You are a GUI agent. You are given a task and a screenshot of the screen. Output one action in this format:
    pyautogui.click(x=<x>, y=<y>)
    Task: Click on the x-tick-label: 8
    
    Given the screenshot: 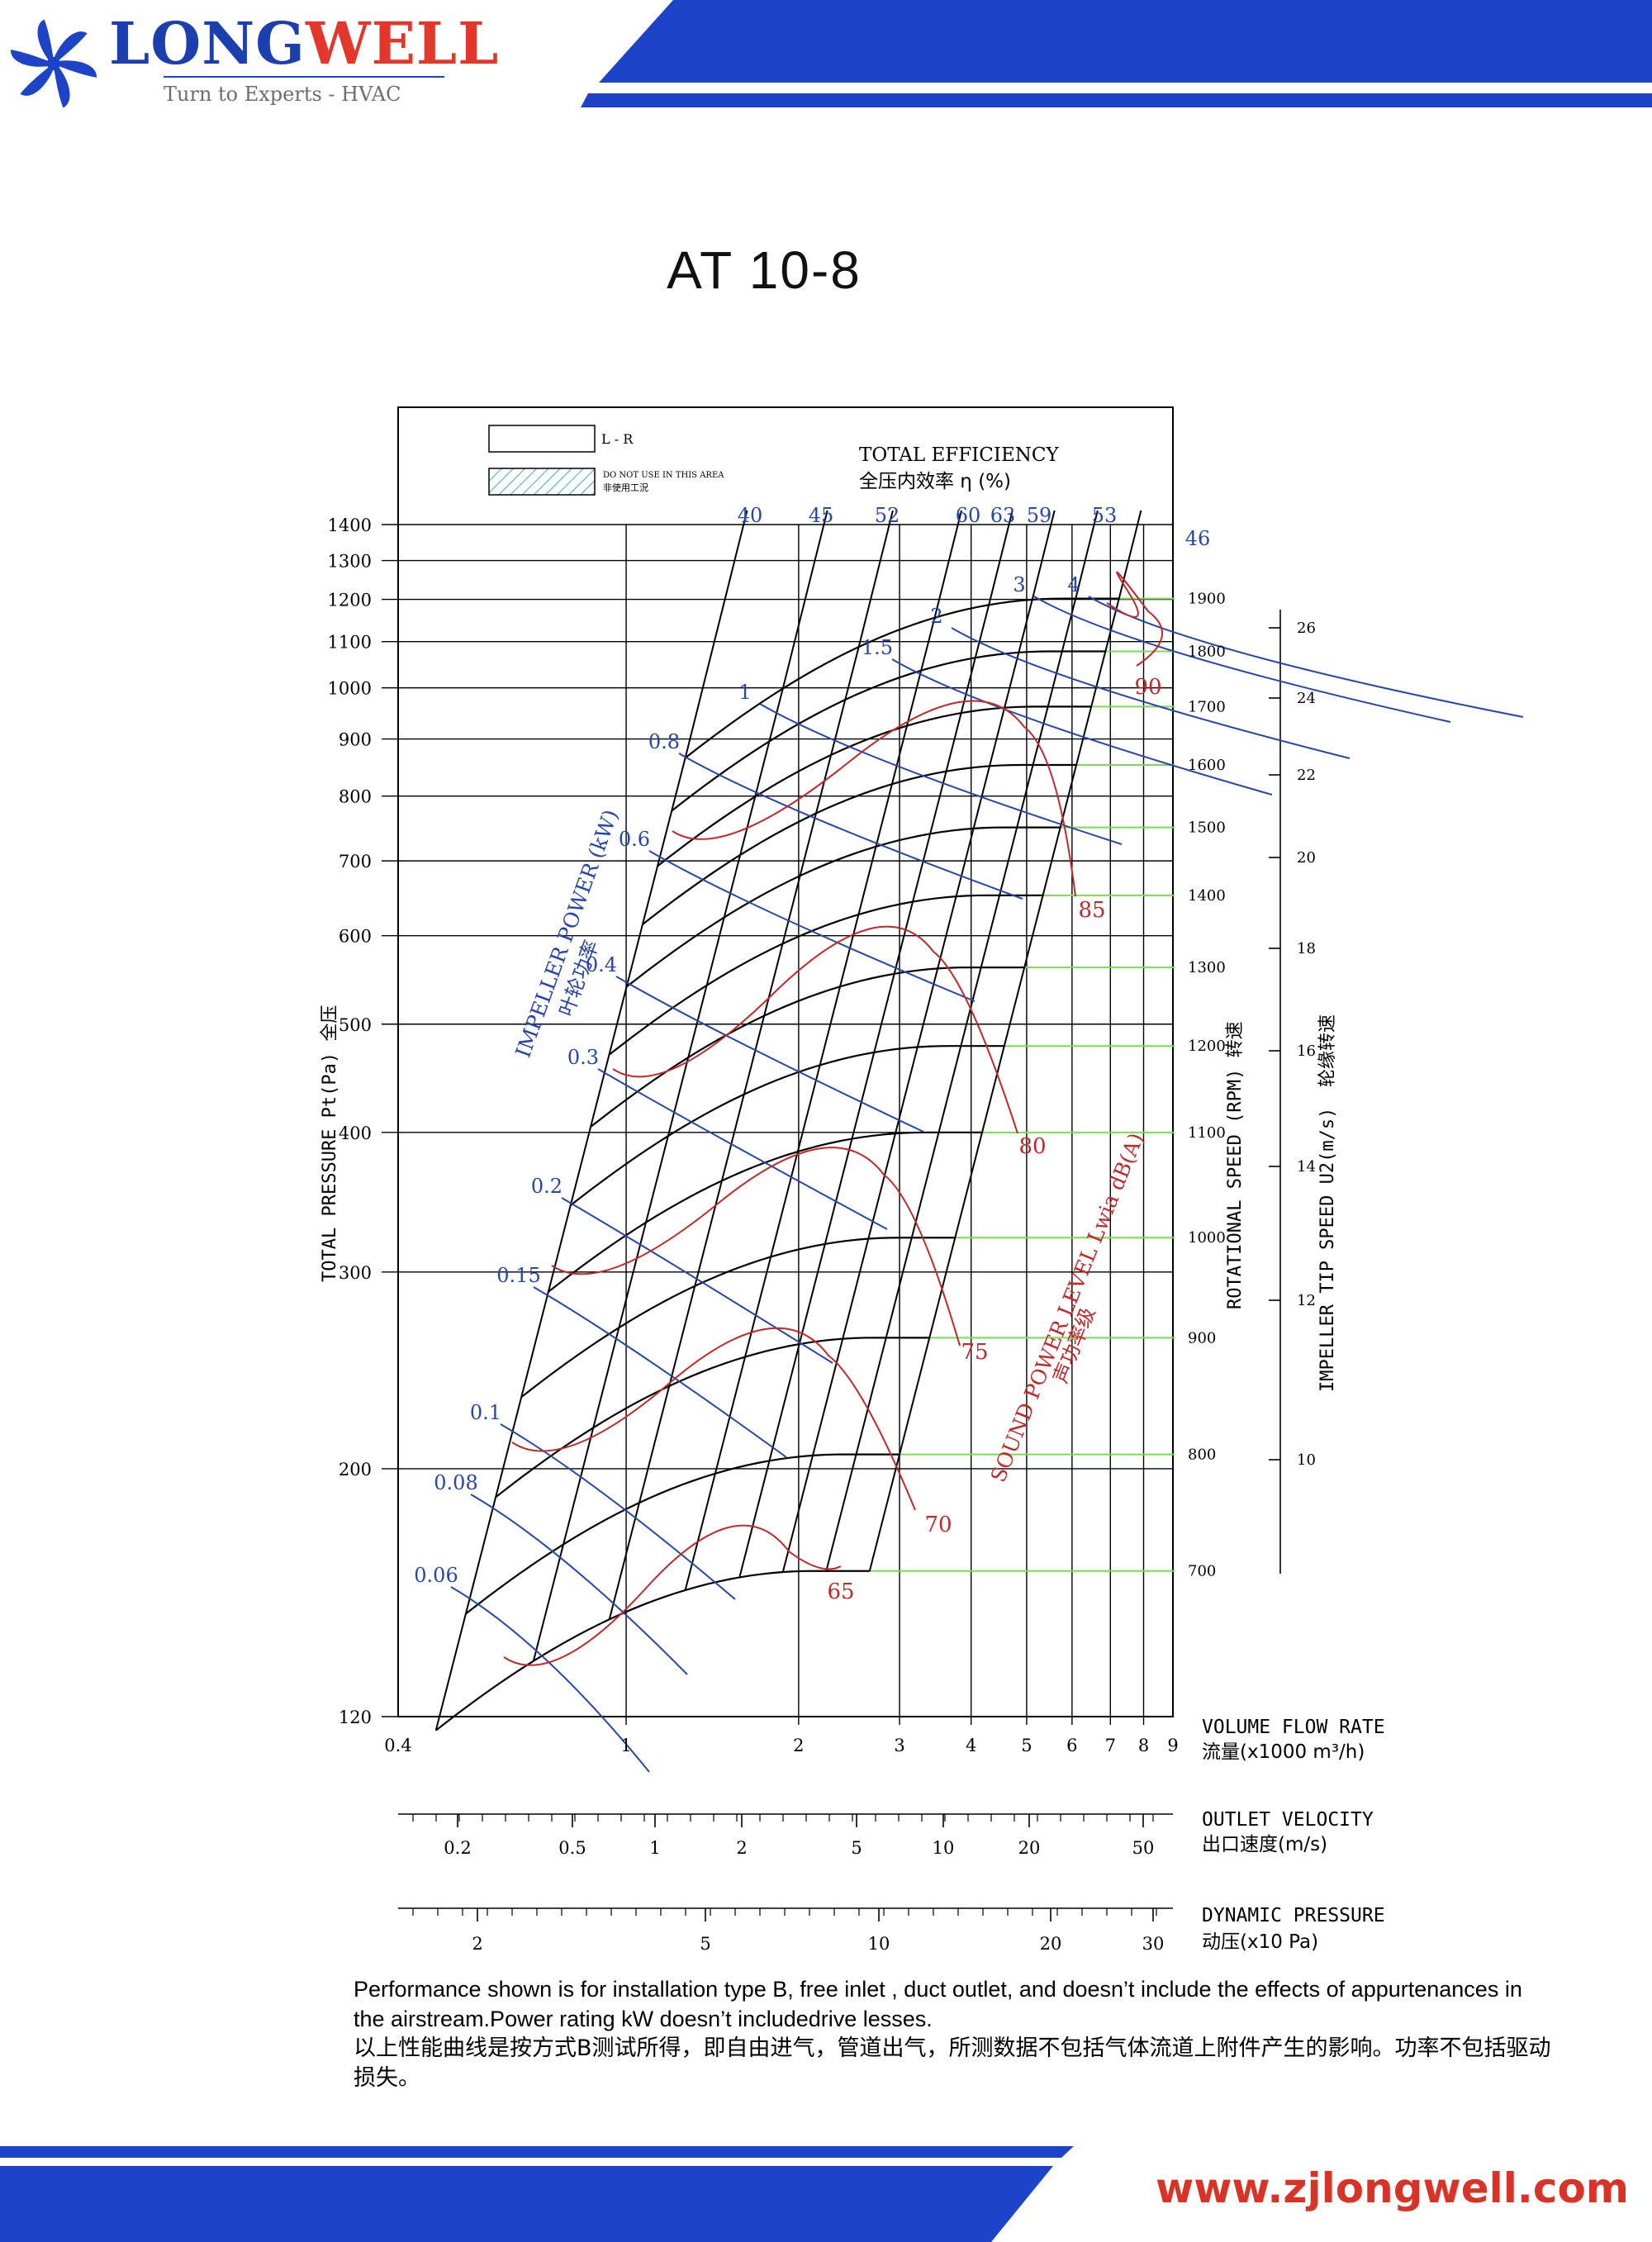 What is the action you would take?
    pyautogui.click(x=1143, y=1745)
    